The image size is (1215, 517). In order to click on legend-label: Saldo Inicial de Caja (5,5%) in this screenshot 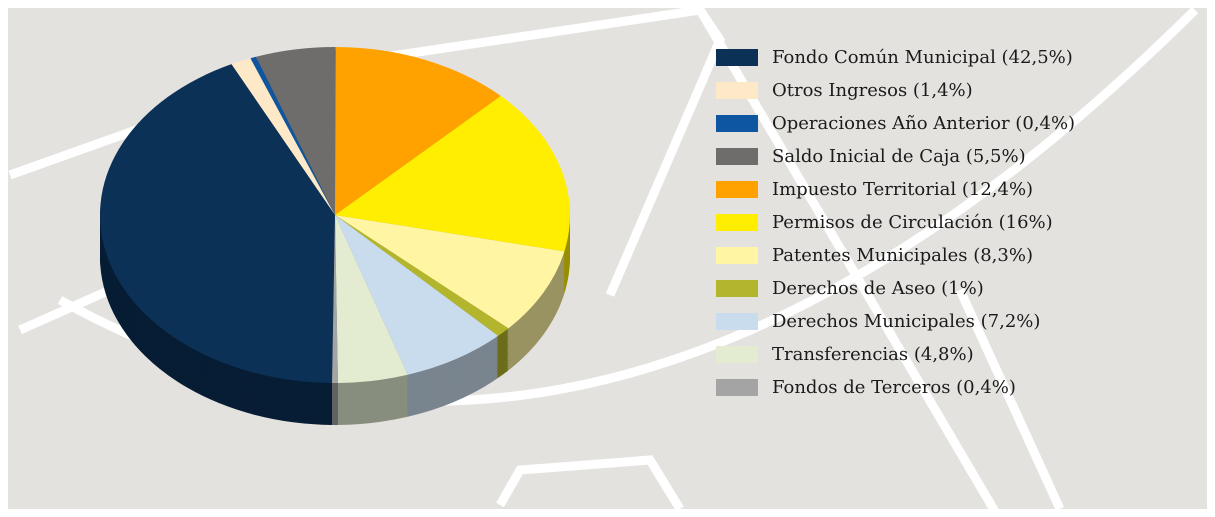, I will do `click(899, 156)`.